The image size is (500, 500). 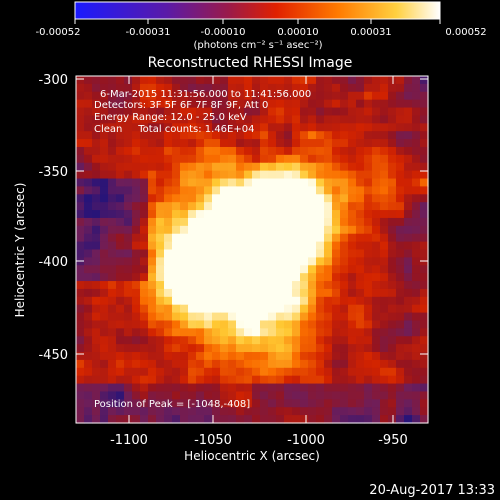 I want to click on colorbar-unit-label: (photons cm⁻² s⁻¹ asec⁻²), so click(x=257, y=45).